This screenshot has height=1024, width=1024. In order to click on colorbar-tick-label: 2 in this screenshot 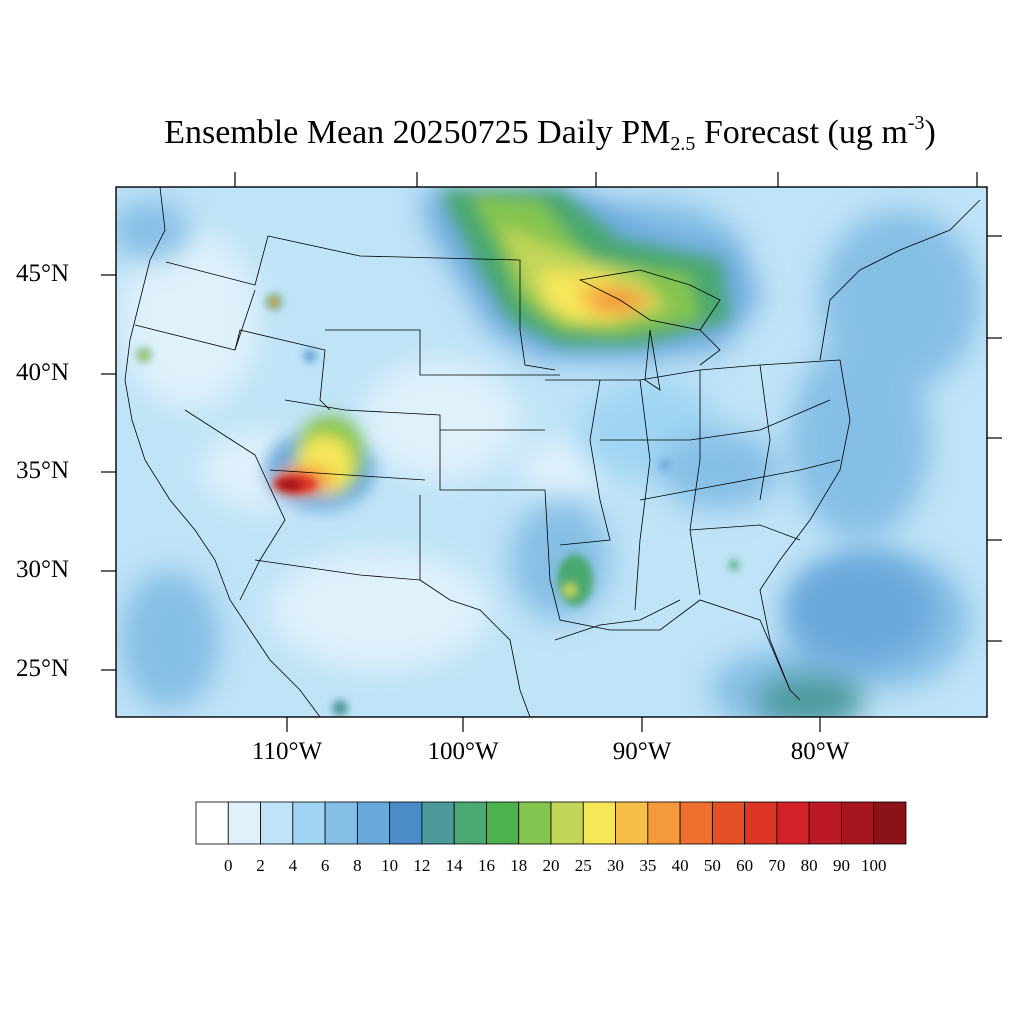, I will do `click(260, 865)`.